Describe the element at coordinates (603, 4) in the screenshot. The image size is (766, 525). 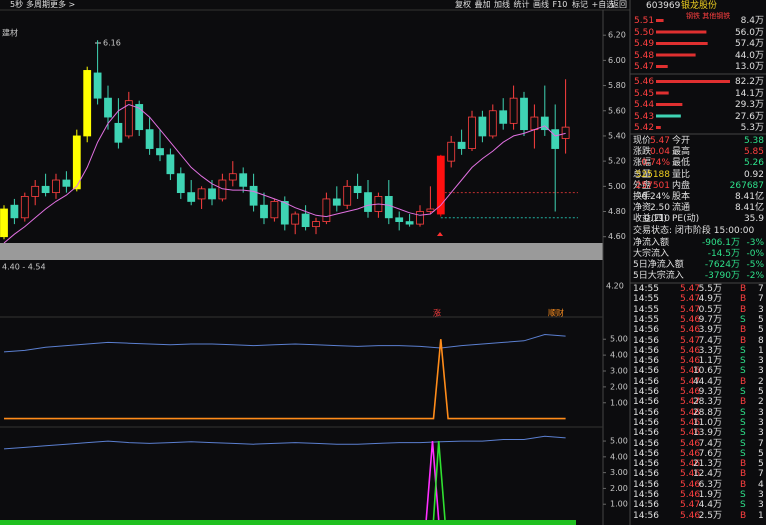
I see `toolbar-button: +自选` at that location.